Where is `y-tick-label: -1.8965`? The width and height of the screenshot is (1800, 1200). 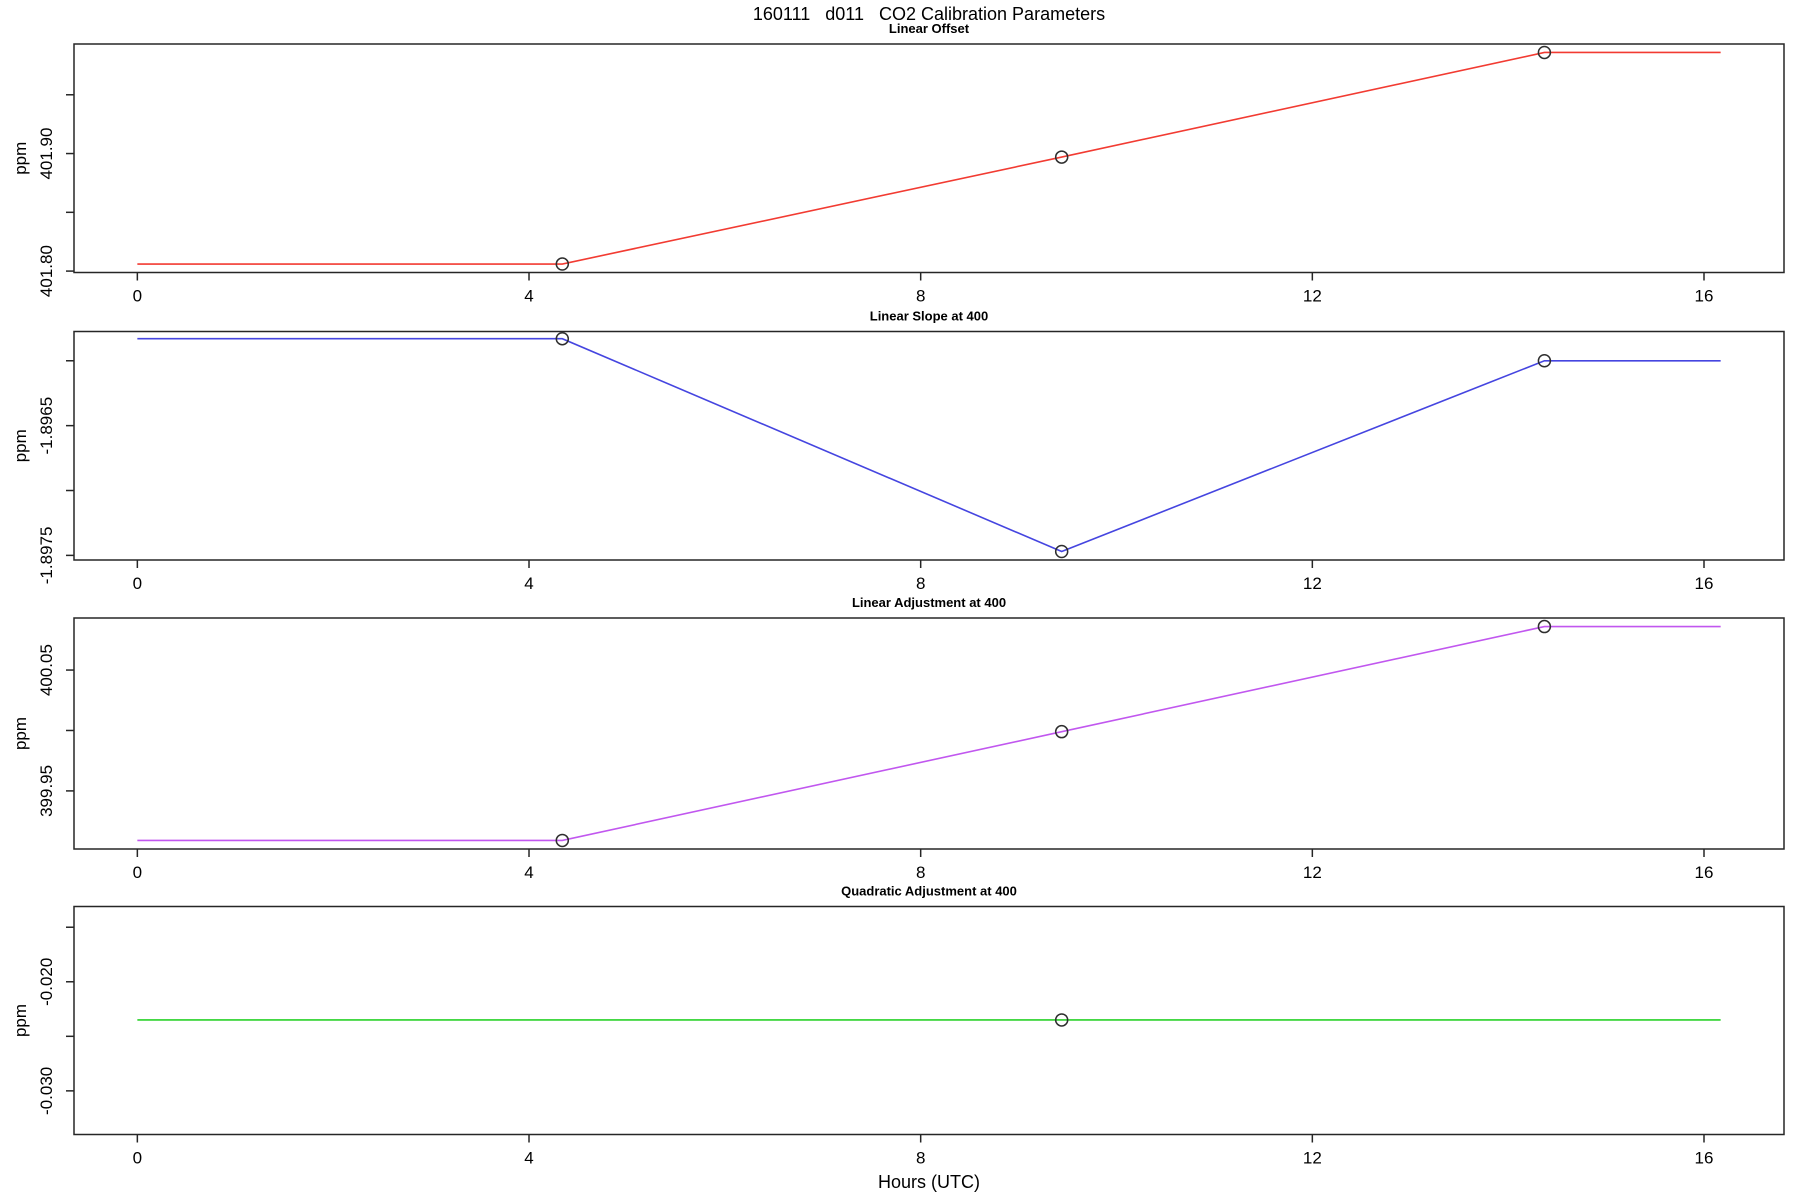 y-tick-label: -1.8965 is located at coordinates (46, 426).